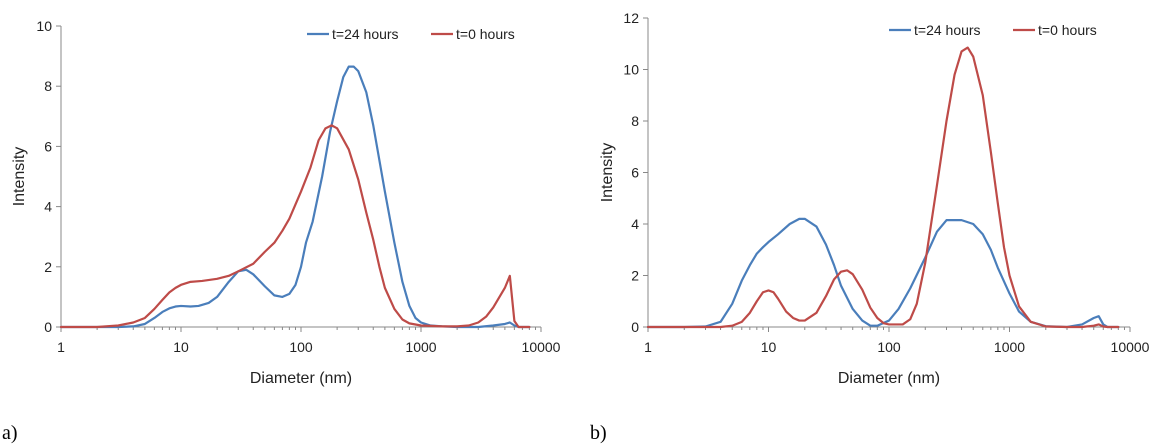  What do you see at coordinates (883, 273) in the screenshot?
I see `series-line-t24` at bounding box center [883, 273].